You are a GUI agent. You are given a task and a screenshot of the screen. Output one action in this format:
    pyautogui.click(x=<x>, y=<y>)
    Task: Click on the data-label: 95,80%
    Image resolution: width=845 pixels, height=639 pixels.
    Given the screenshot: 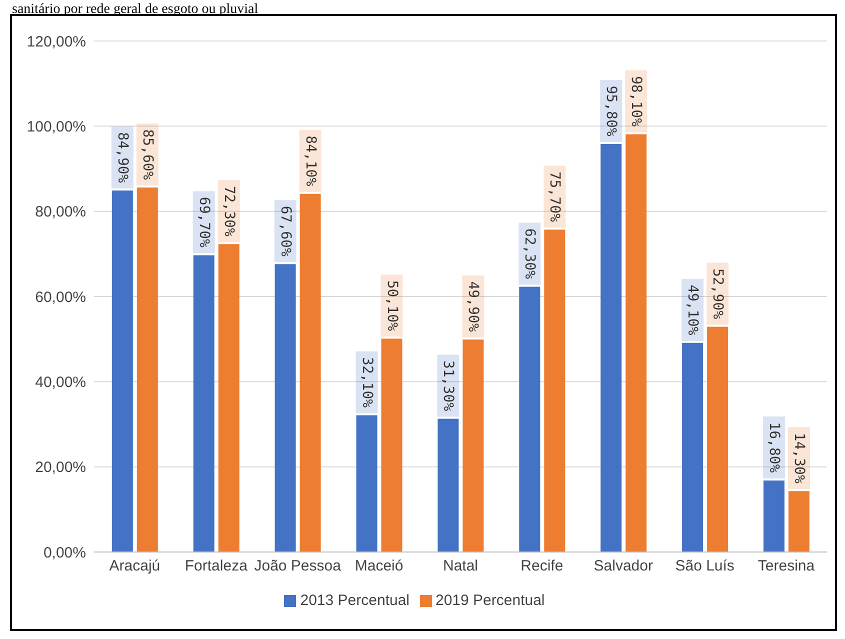 What is the action you would take?
    pyautogui.click(x=611, y=111)
    